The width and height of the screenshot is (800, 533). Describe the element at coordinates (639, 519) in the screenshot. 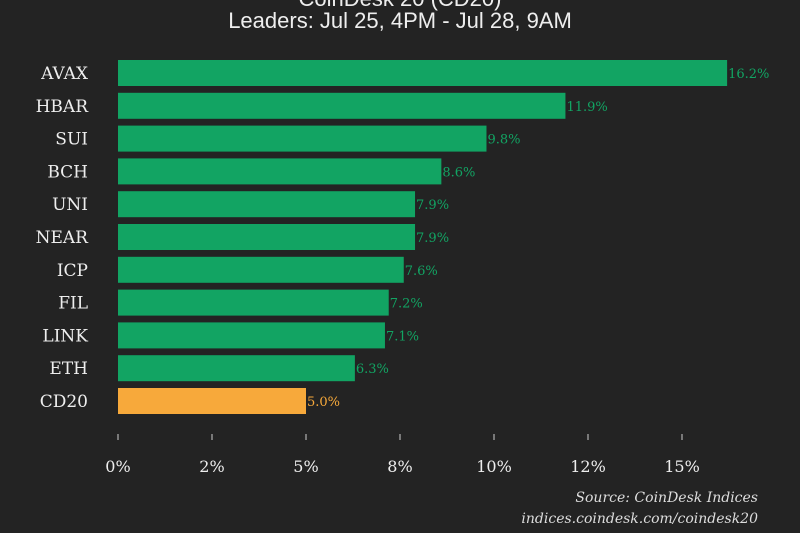

I see `source-url: indices.coindesk.com/coindesk20` at that location.